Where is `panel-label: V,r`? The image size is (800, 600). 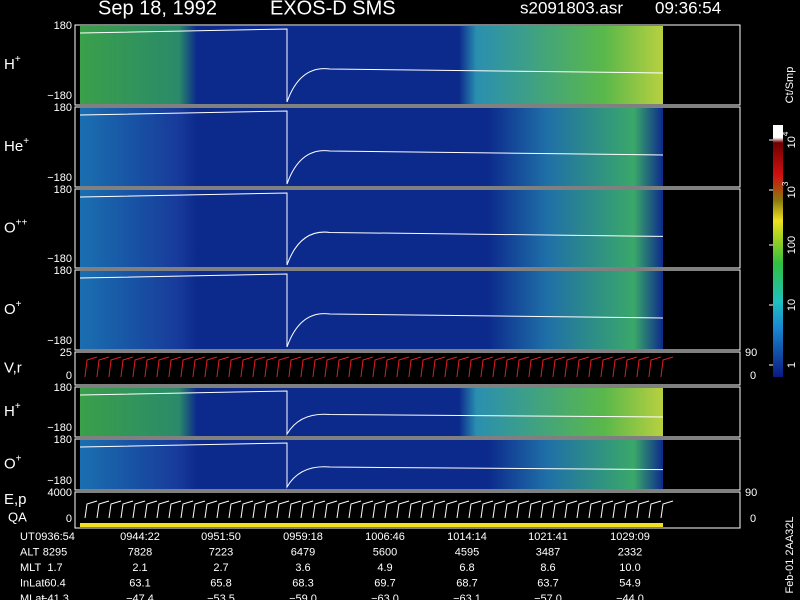 panel-label: V,r is located at coordinates (13, 367).